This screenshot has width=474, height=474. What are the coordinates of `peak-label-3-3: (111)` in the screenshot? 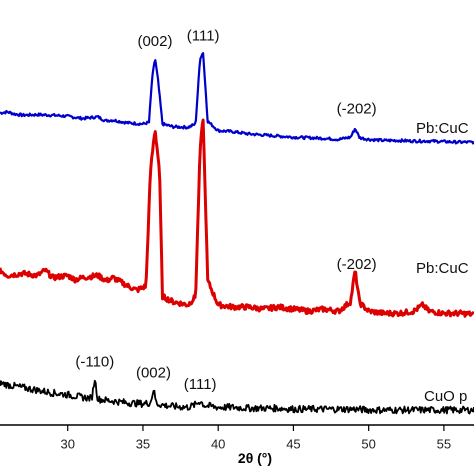 It's located at (200, 384).